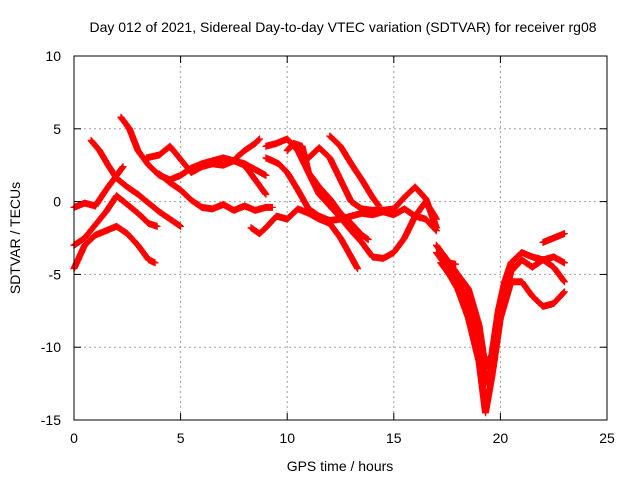 The width and height of the screenshot is (640, 480). Describe the element at coordinates (74, 438) in the screenshot. I see `x-tick-label: 0` at that location.